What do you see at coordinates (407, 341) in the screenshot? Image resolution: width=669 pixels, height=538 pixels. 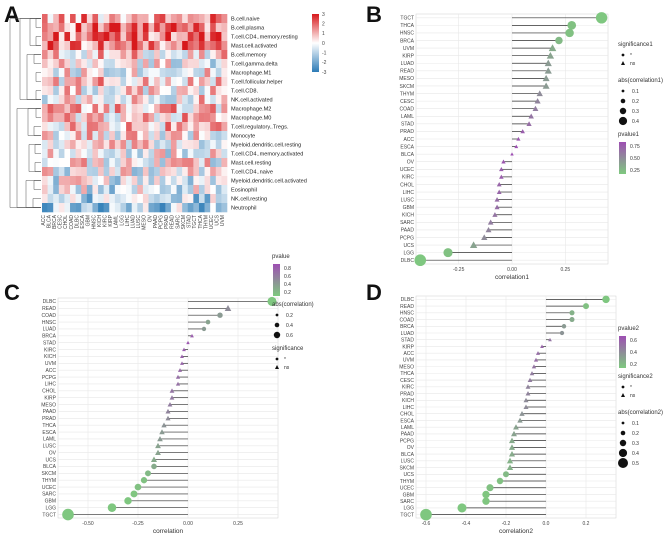 I see `y-tick-label: STAD` at bounding box center [407, 341].